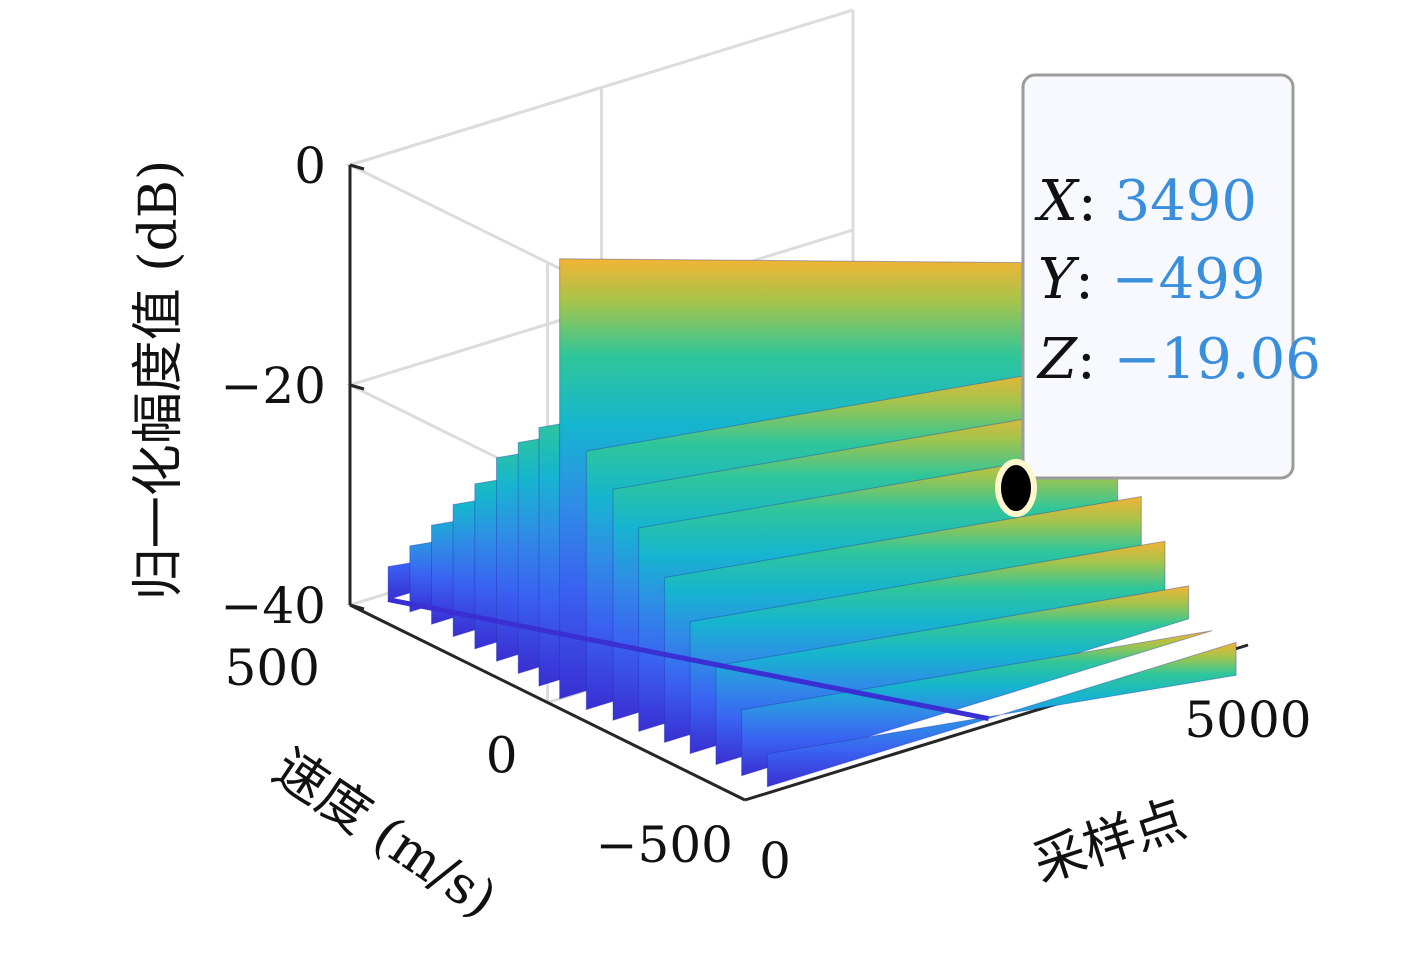  I want to click on y-axis-line, so click(547, 702).